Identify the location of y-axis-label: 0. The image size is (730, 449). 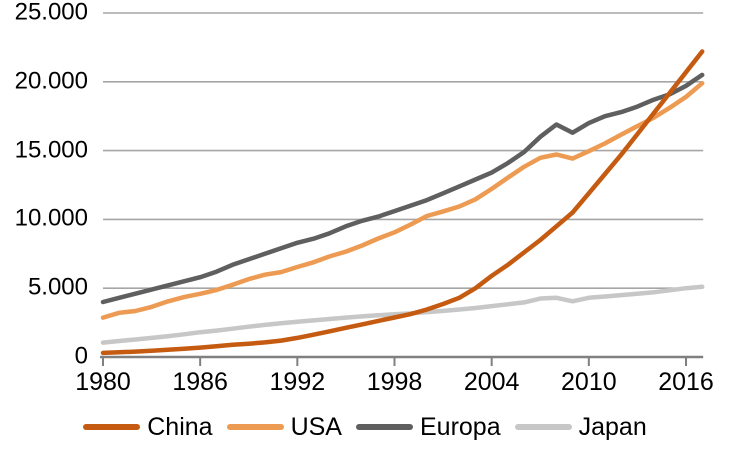
(81, 356).